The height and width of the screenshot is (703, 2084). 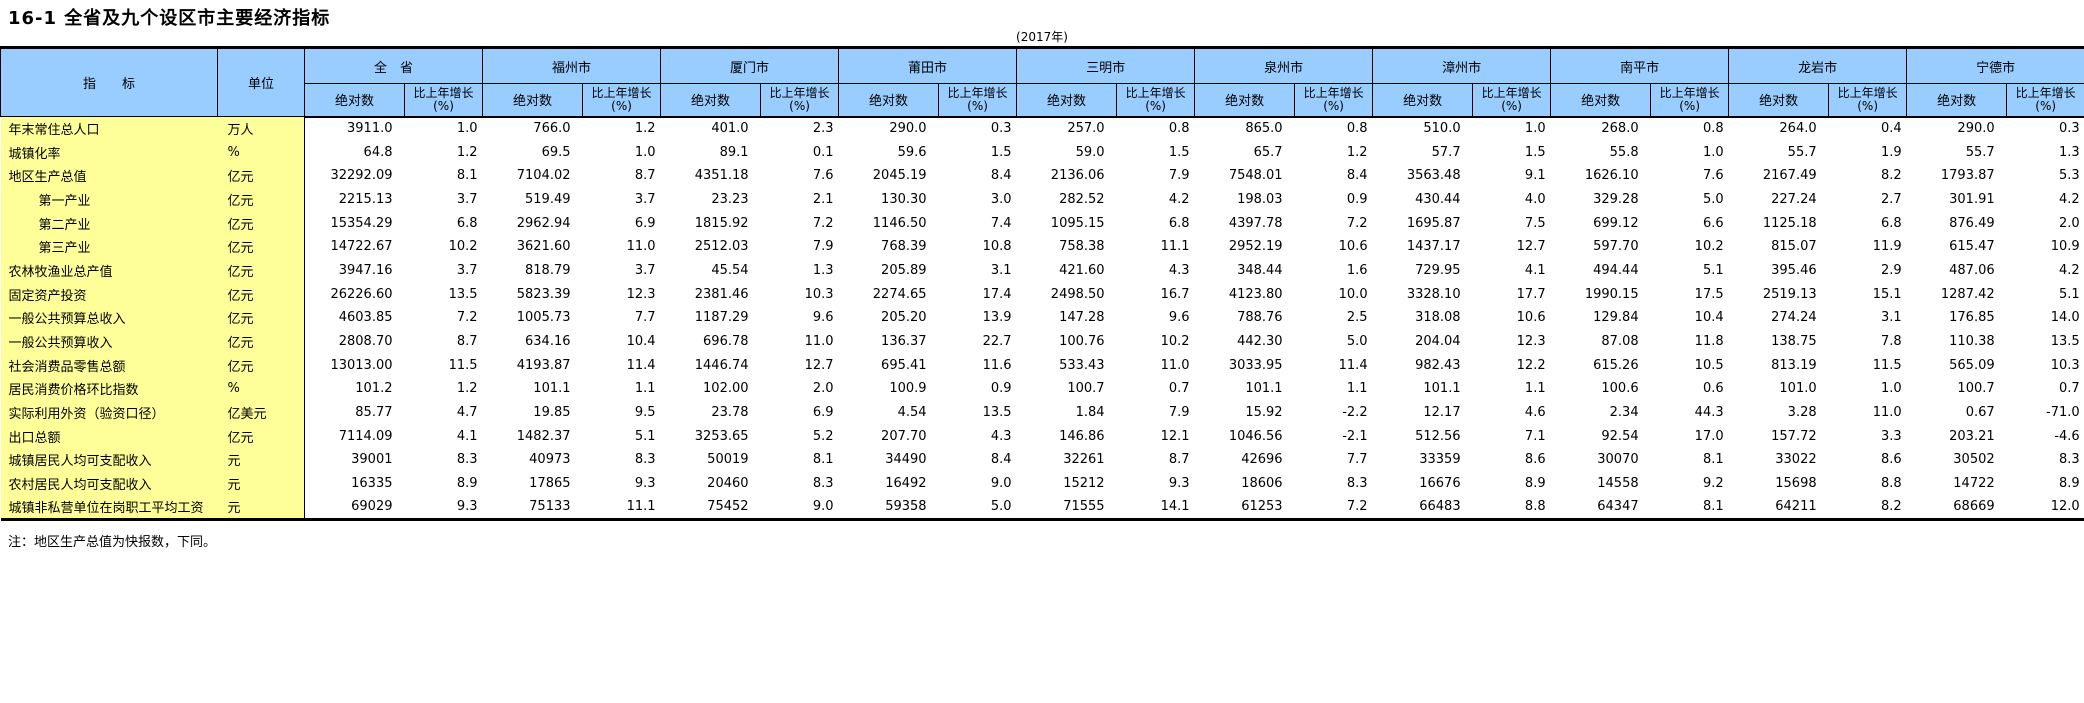 What do you see at coordinates (1179, 318) in the screenshot?
I see `growth-value-r9-c5: 9.6` at bounding box center [1179, 318].